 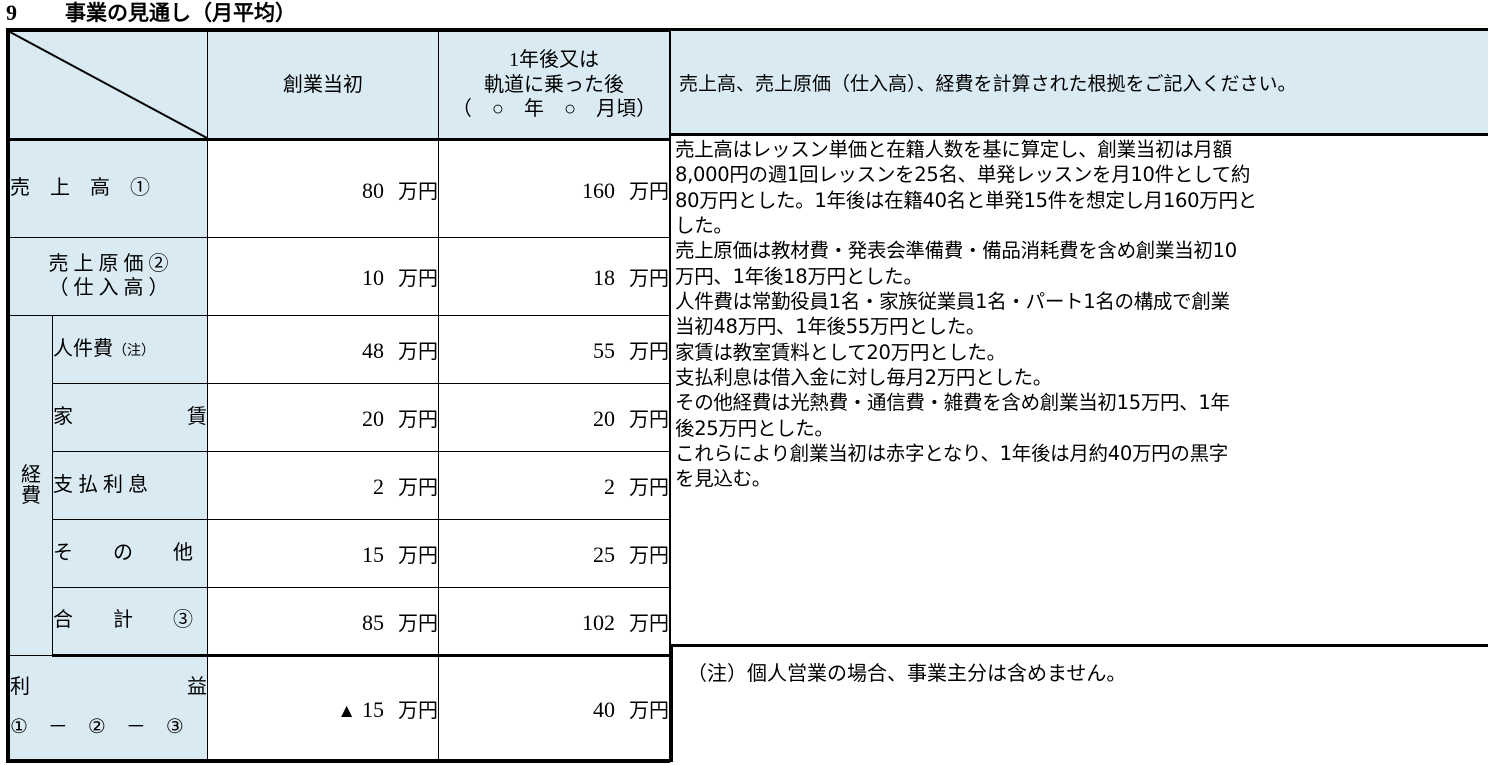 I want to click on table-row-sales: 売 上 高 ① 80 万円 160 万円, so click(x=339, y=188).